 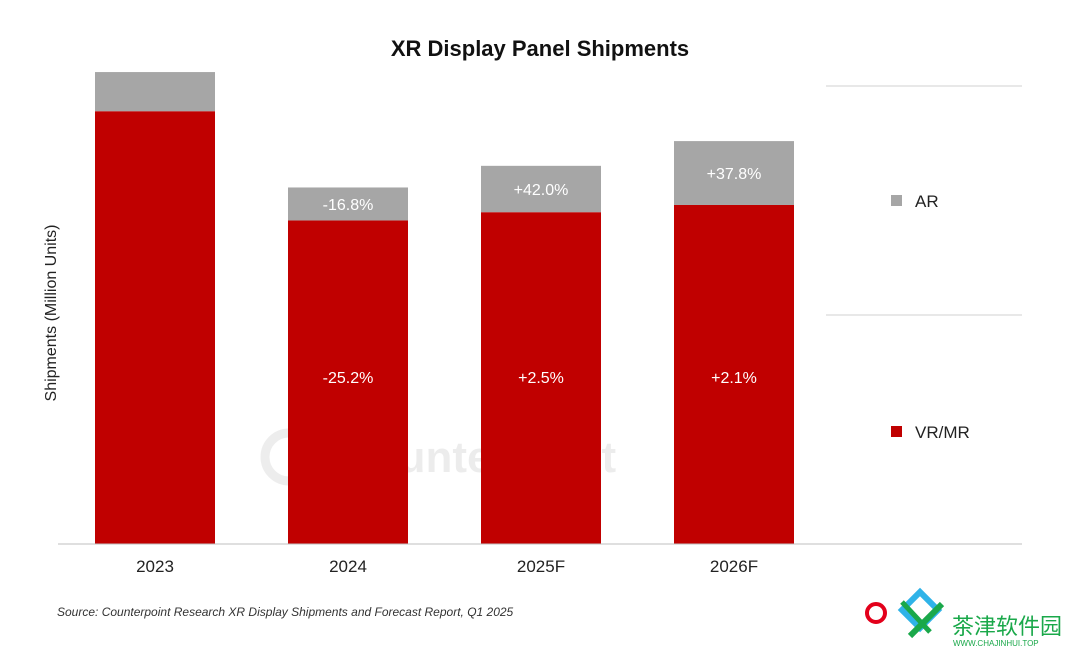 What do you see at coordinates (942, 432) in the screenshot?
I see `legend-label-vr-mr: VR/MR` at bounding box center [942, 432].